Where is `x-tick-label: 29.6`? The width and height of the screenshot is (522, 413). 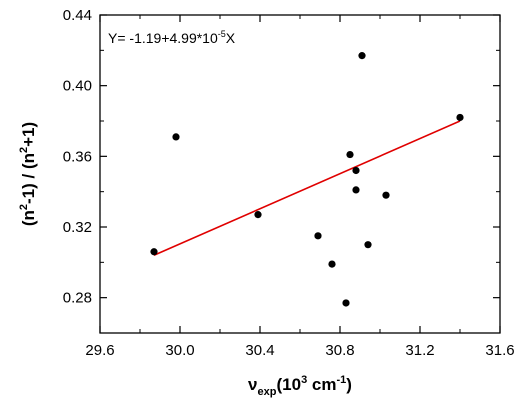 x-tick-label: 29.6 is located at coordinates (99, 350).